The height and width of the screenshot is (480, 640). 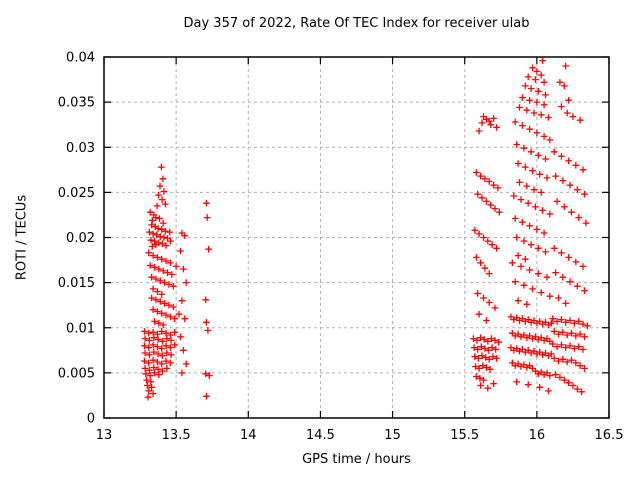 I want to click on x-tick-label: 14, so click(x=248, y=435).